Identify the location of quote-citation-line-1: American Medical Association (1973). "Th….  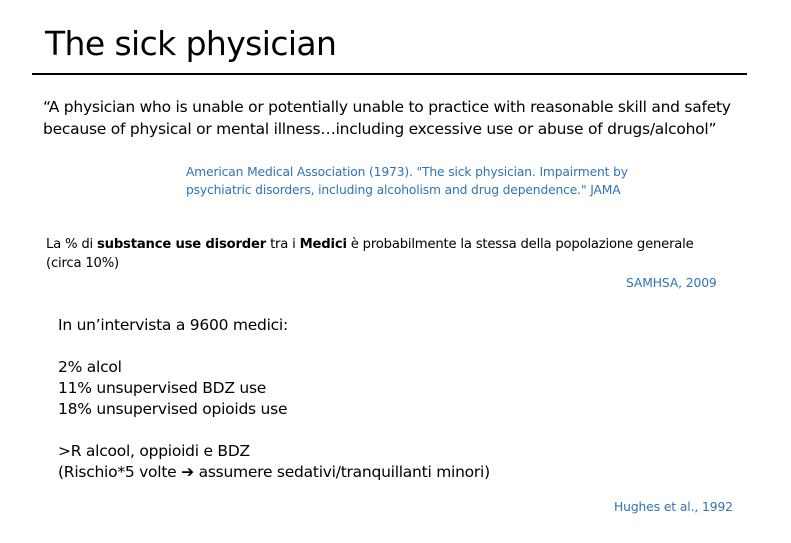
(407, 172).